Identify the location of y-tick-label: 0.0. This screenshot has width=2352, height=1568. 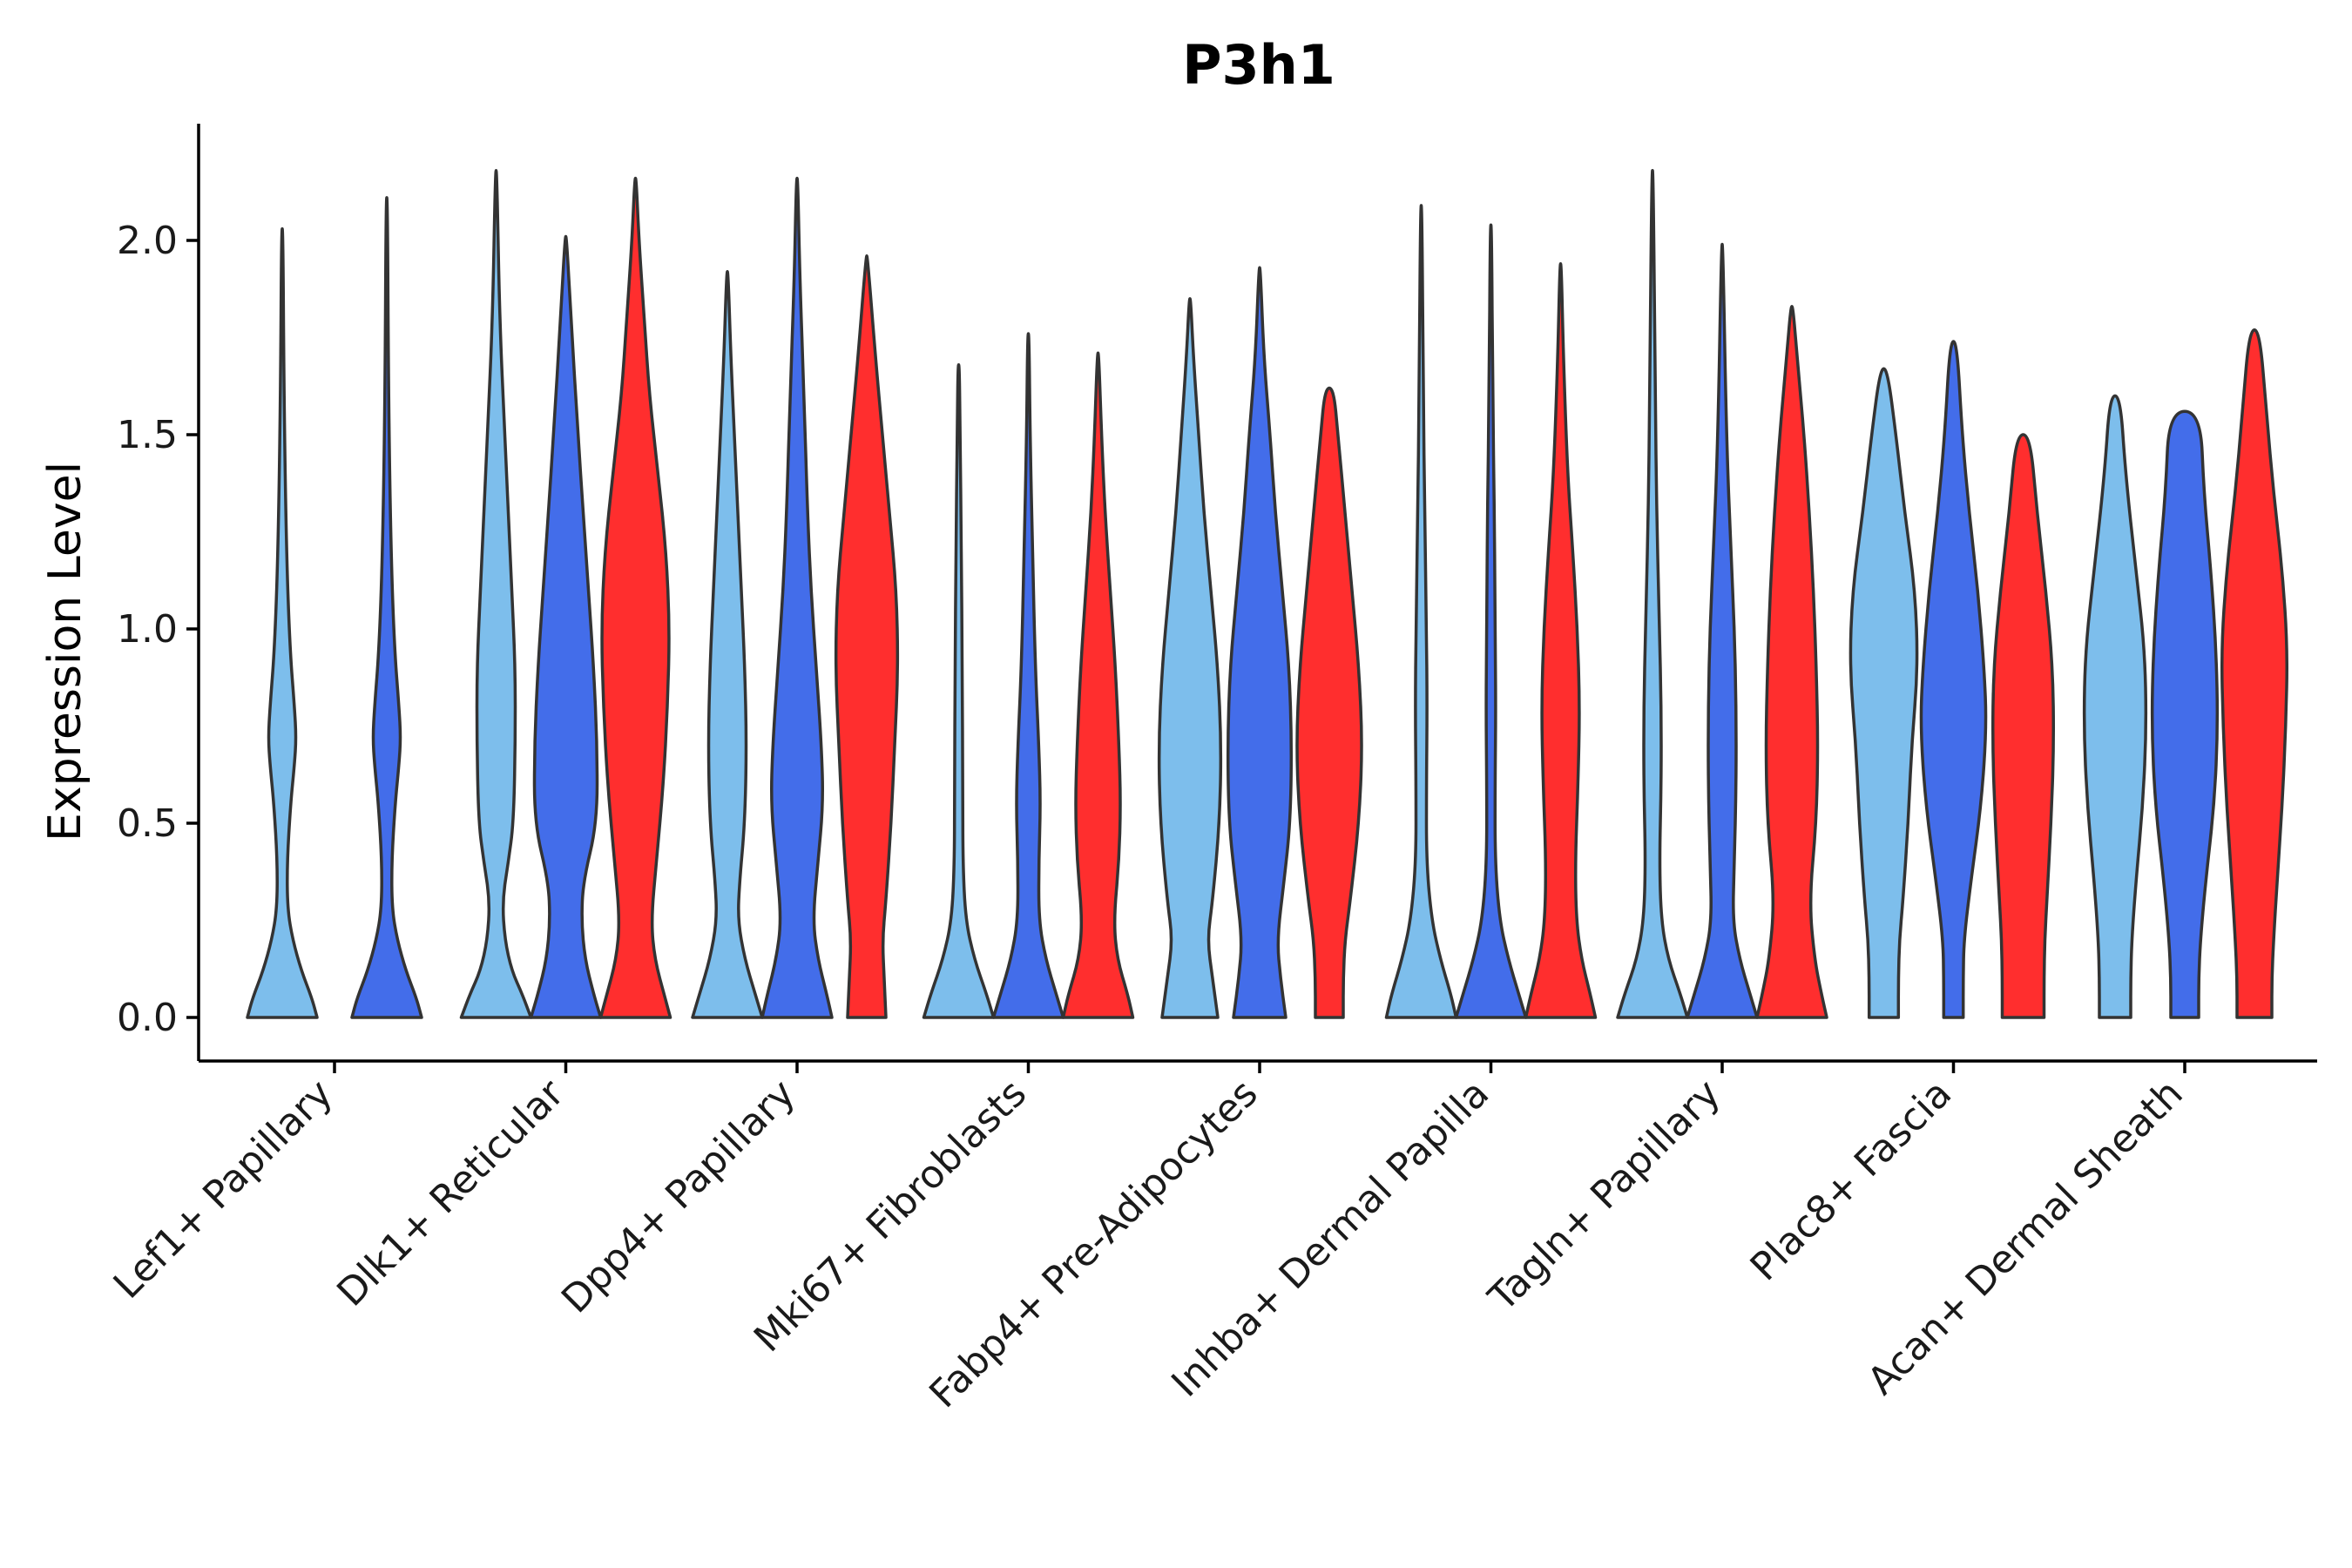
(147, 1018).